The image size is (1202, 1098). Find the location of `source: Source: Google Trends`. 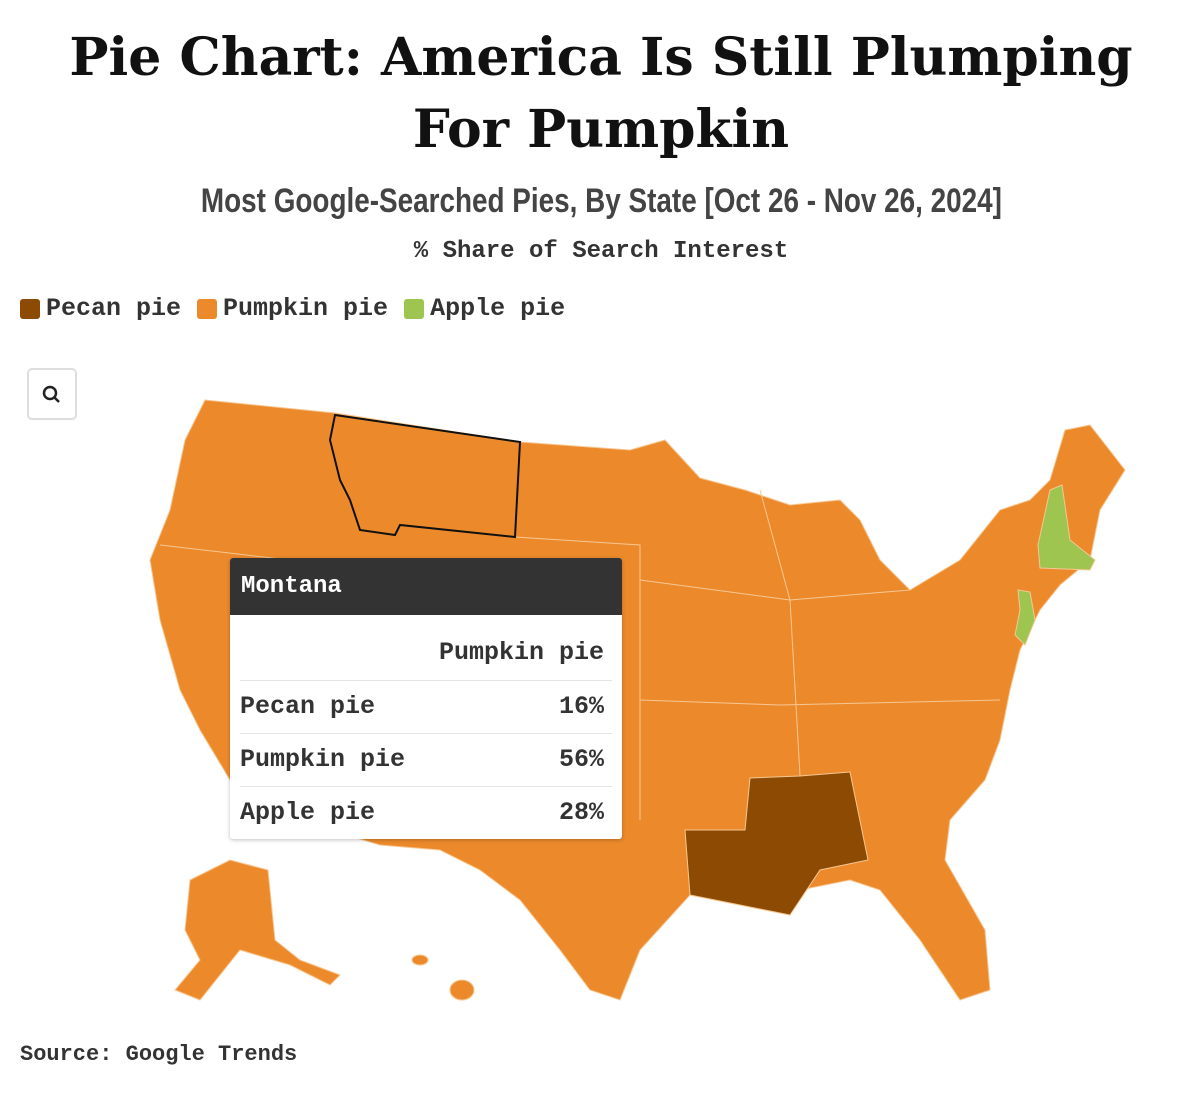

source: Source: Google Trends is located at coordinates (159, 1054).